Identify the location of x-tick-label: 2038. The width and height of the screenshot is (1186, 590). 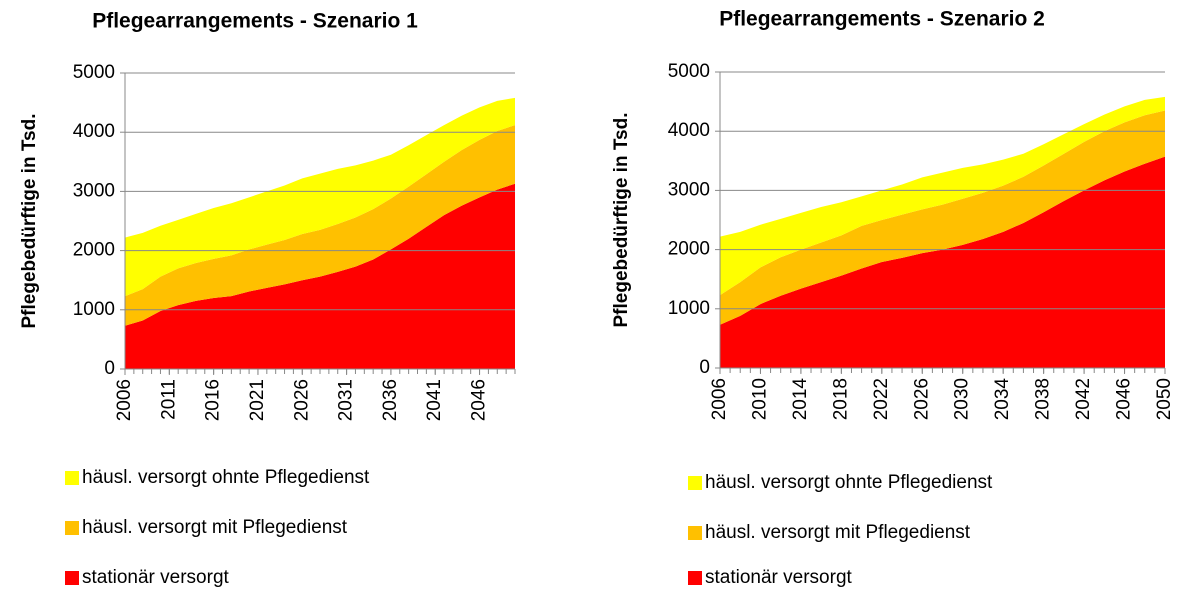
(1043, 399).